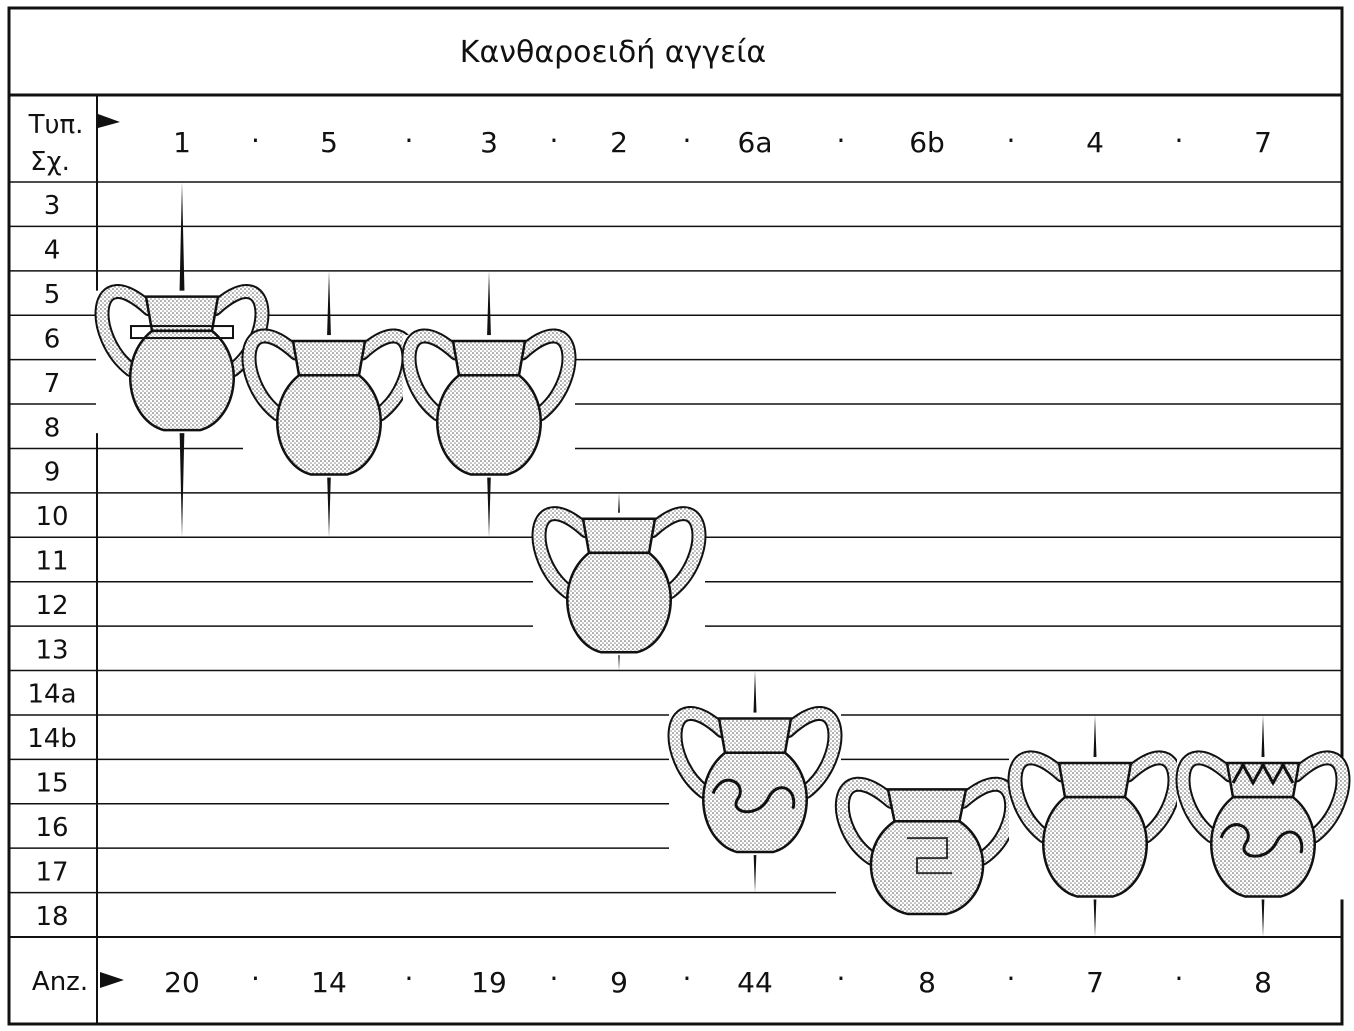 The height and width of the screenshot is (1031, 1354). Describe the element at coordinates (60, 982) in the screenshot. I see `count-label: Anz.` at that location.